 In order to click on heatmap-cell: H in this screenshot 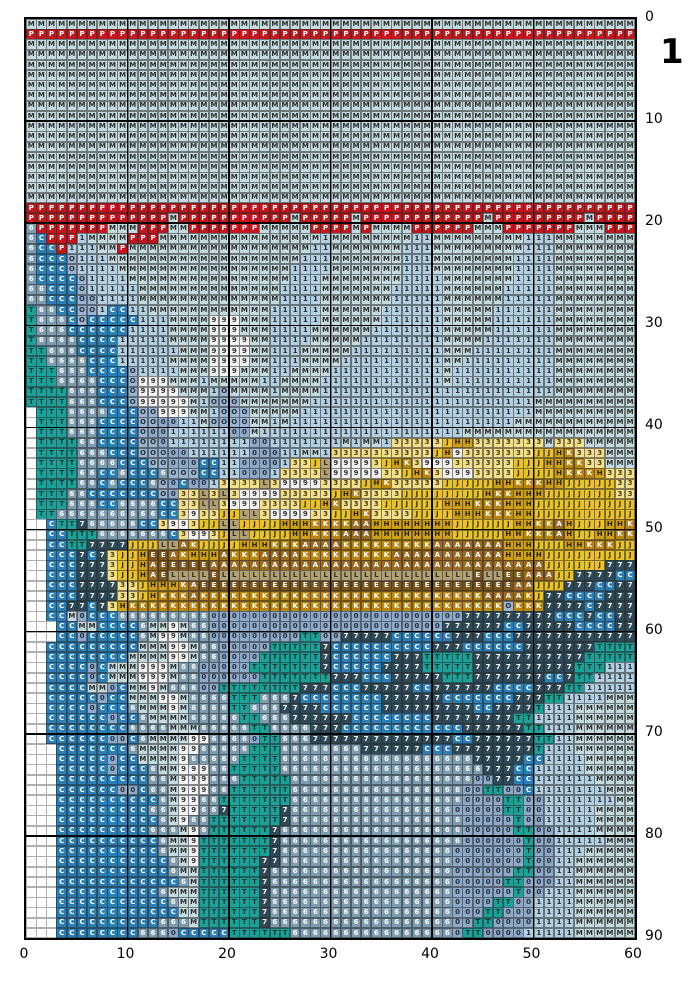, I will do `click(579, 545)`.